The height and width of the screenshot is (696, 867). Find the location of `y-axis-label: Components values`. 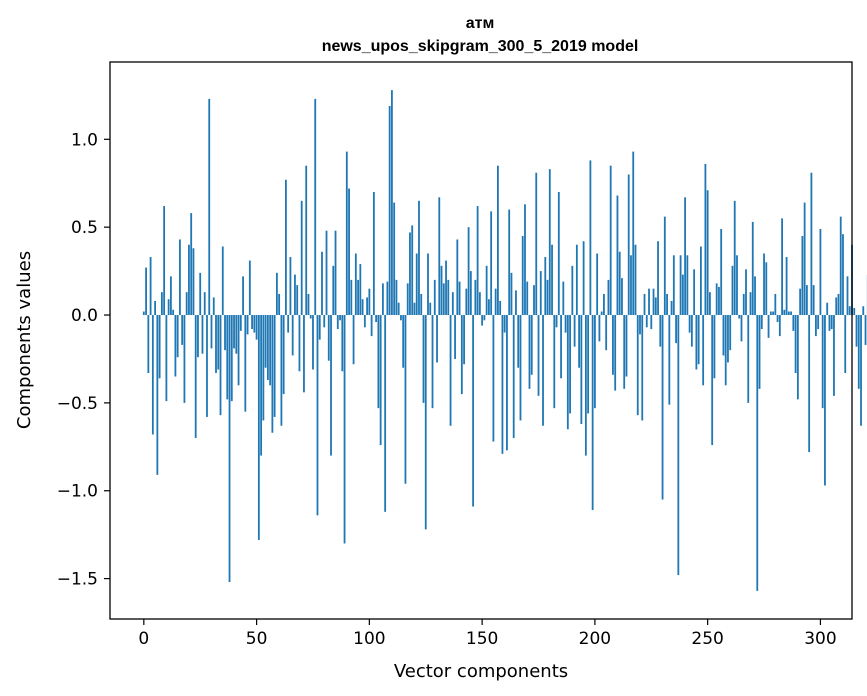

y-axis-label: Components values is located at coordinates (24, 340).